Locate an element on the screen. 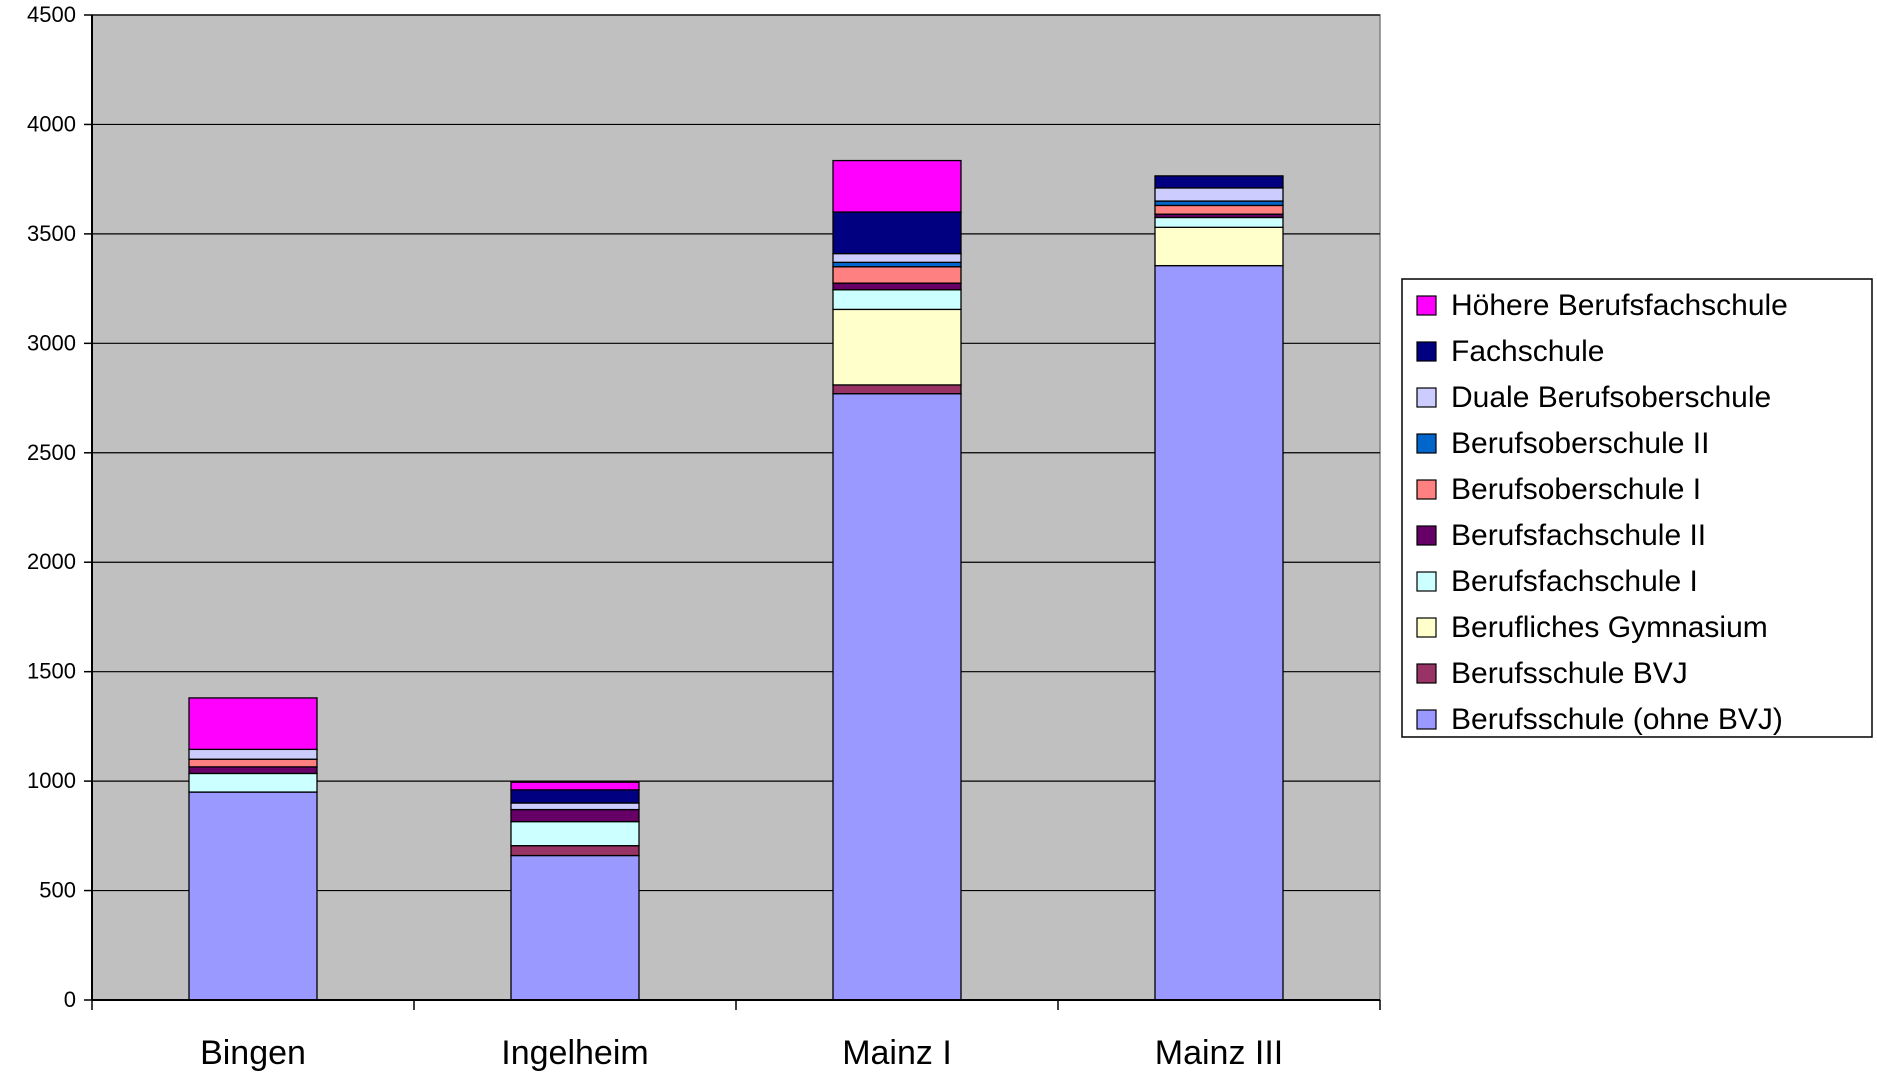  legend-item: Berufsschule BVJ is located at coordinates (1552, 673).